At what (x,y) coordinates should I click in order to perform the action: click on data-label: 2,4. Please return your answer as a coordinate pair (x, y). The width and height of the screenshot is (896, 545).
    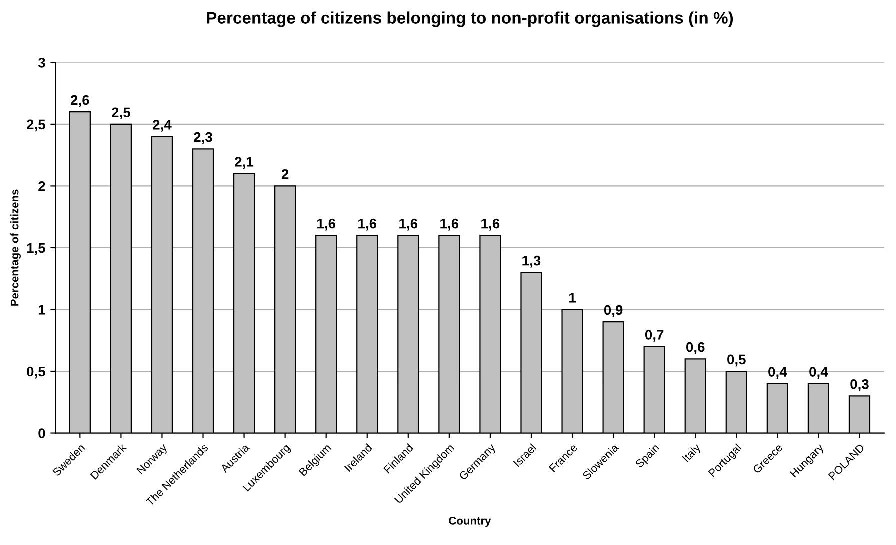
    Looking at the image, I should click on (162, 126).